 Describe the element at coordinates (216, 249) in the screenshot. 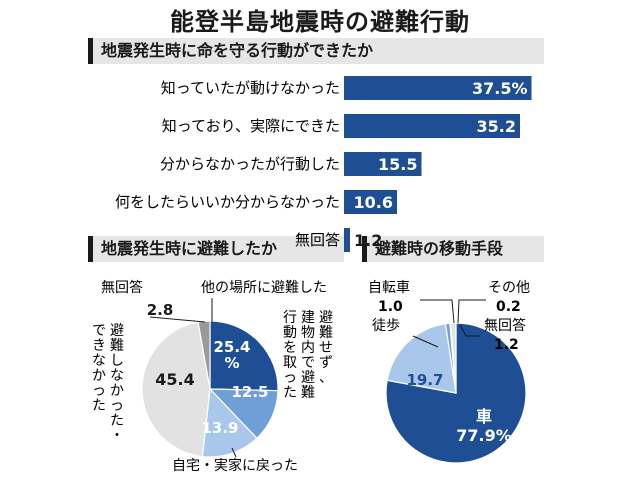

I see `evacuation-pie-header: 地震発生時に避難したか` at that location.